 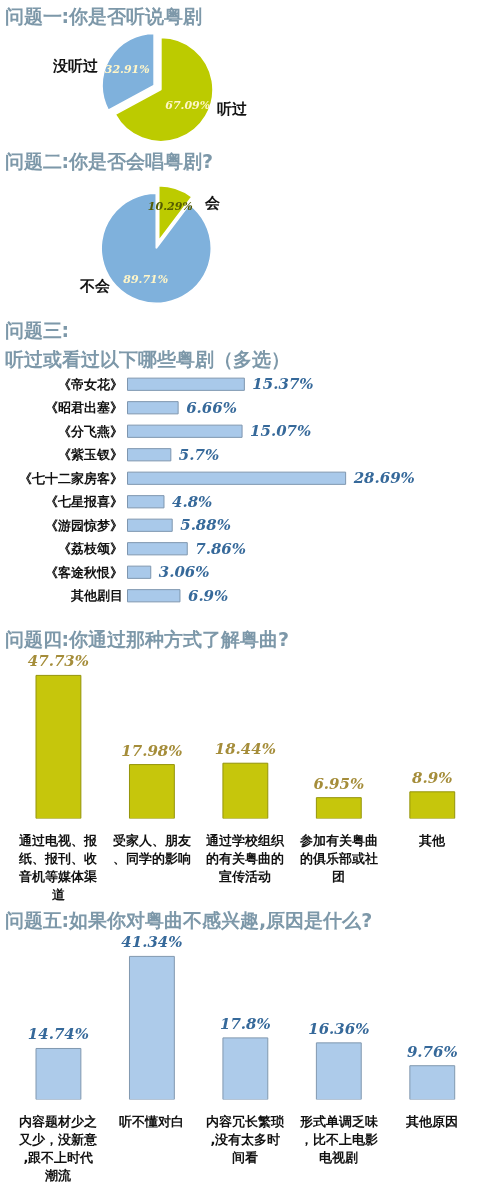 I want to click on data-label: 3.06%, so click(x=184, y=572).